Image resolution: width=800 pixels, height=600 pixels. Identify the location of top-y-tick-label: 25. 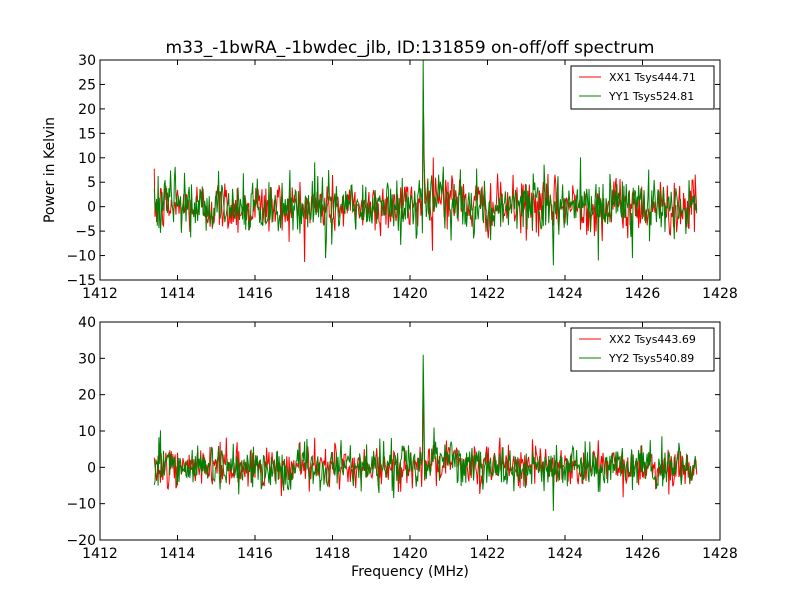
(87, 85).